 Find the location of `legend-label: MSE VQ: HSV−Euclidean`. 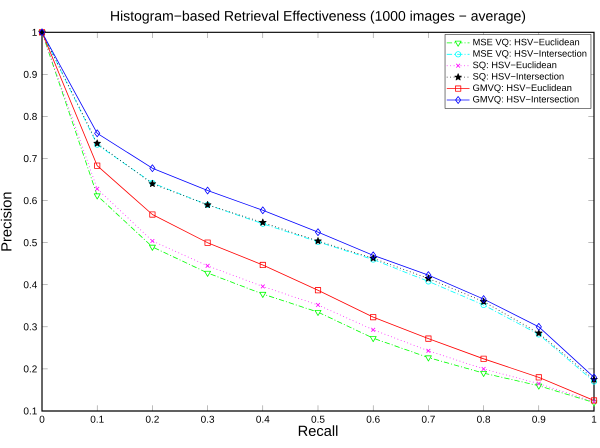

legend-label: MSE VQ: HSV−Euclidean is located at coordinates (526, 43).